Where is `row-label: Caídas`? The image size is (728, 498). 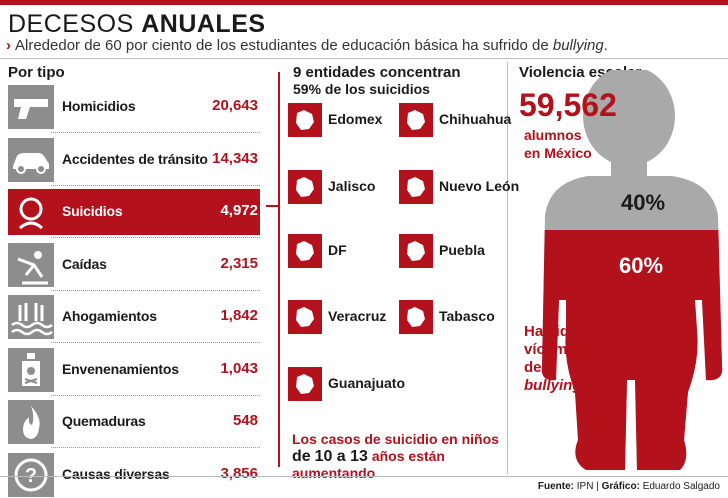 row-label: Caídas is located at coordinates (84, 263).